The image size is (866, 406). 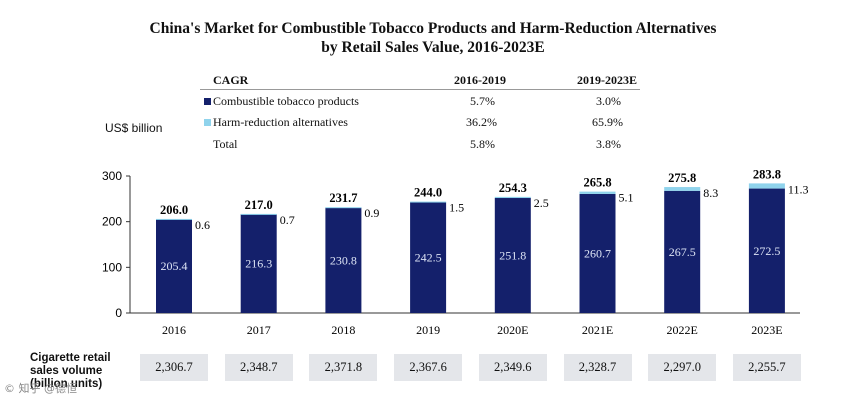 I want to click on cagr-row-value: 5.7%, so click(x=482, y=101).